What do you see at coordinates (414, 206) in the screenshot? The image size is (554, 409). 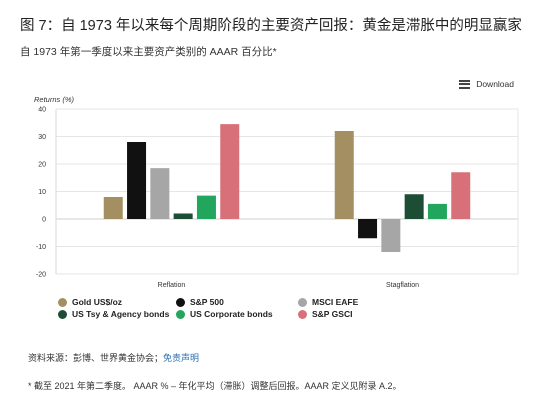 I see `bar-us-tsy-agency-bonds-stagflation` at bounding box center [414, 206].